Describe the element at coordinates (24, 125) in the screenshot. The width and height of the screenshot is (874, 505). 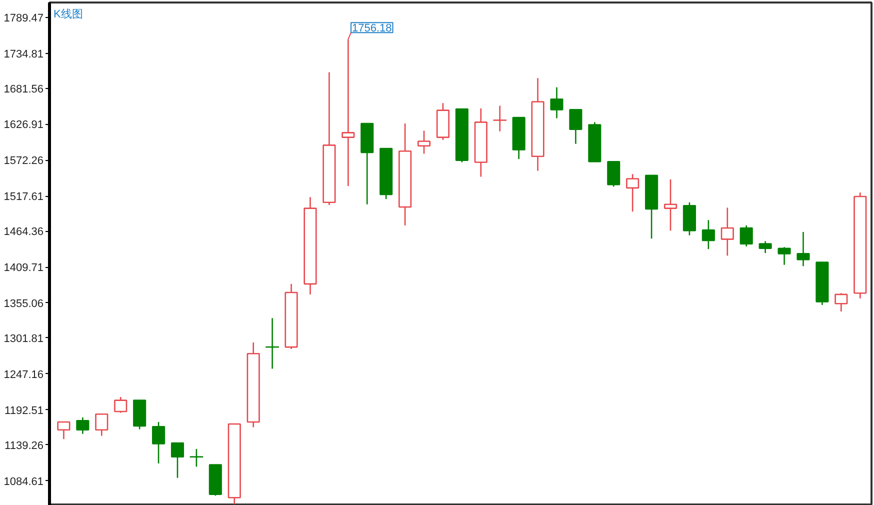
I see `y-tick-label: 1626.91` at that location.